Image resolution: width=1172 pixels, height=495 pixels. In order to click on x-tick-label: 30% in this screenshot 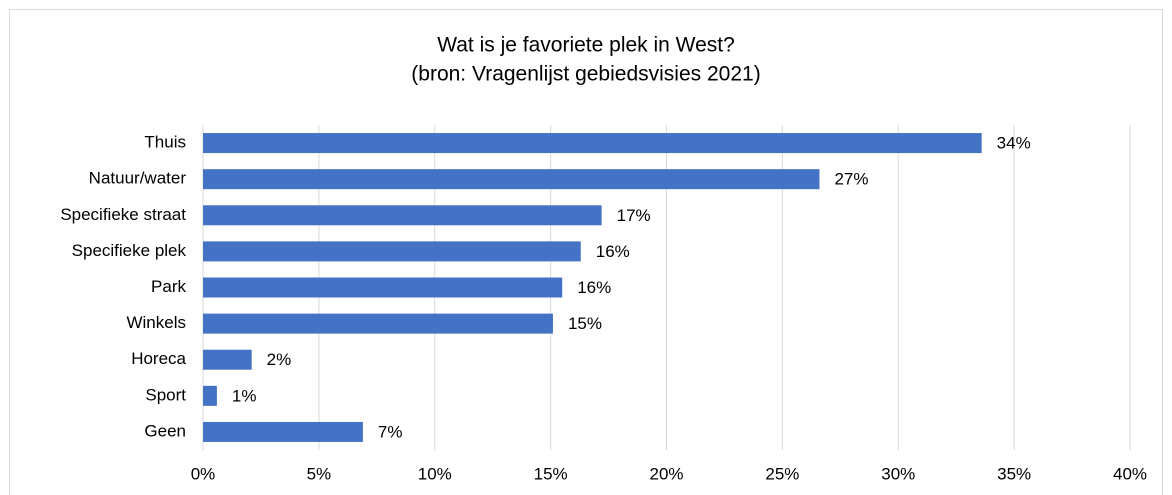, I will do `click(898, 473)`.